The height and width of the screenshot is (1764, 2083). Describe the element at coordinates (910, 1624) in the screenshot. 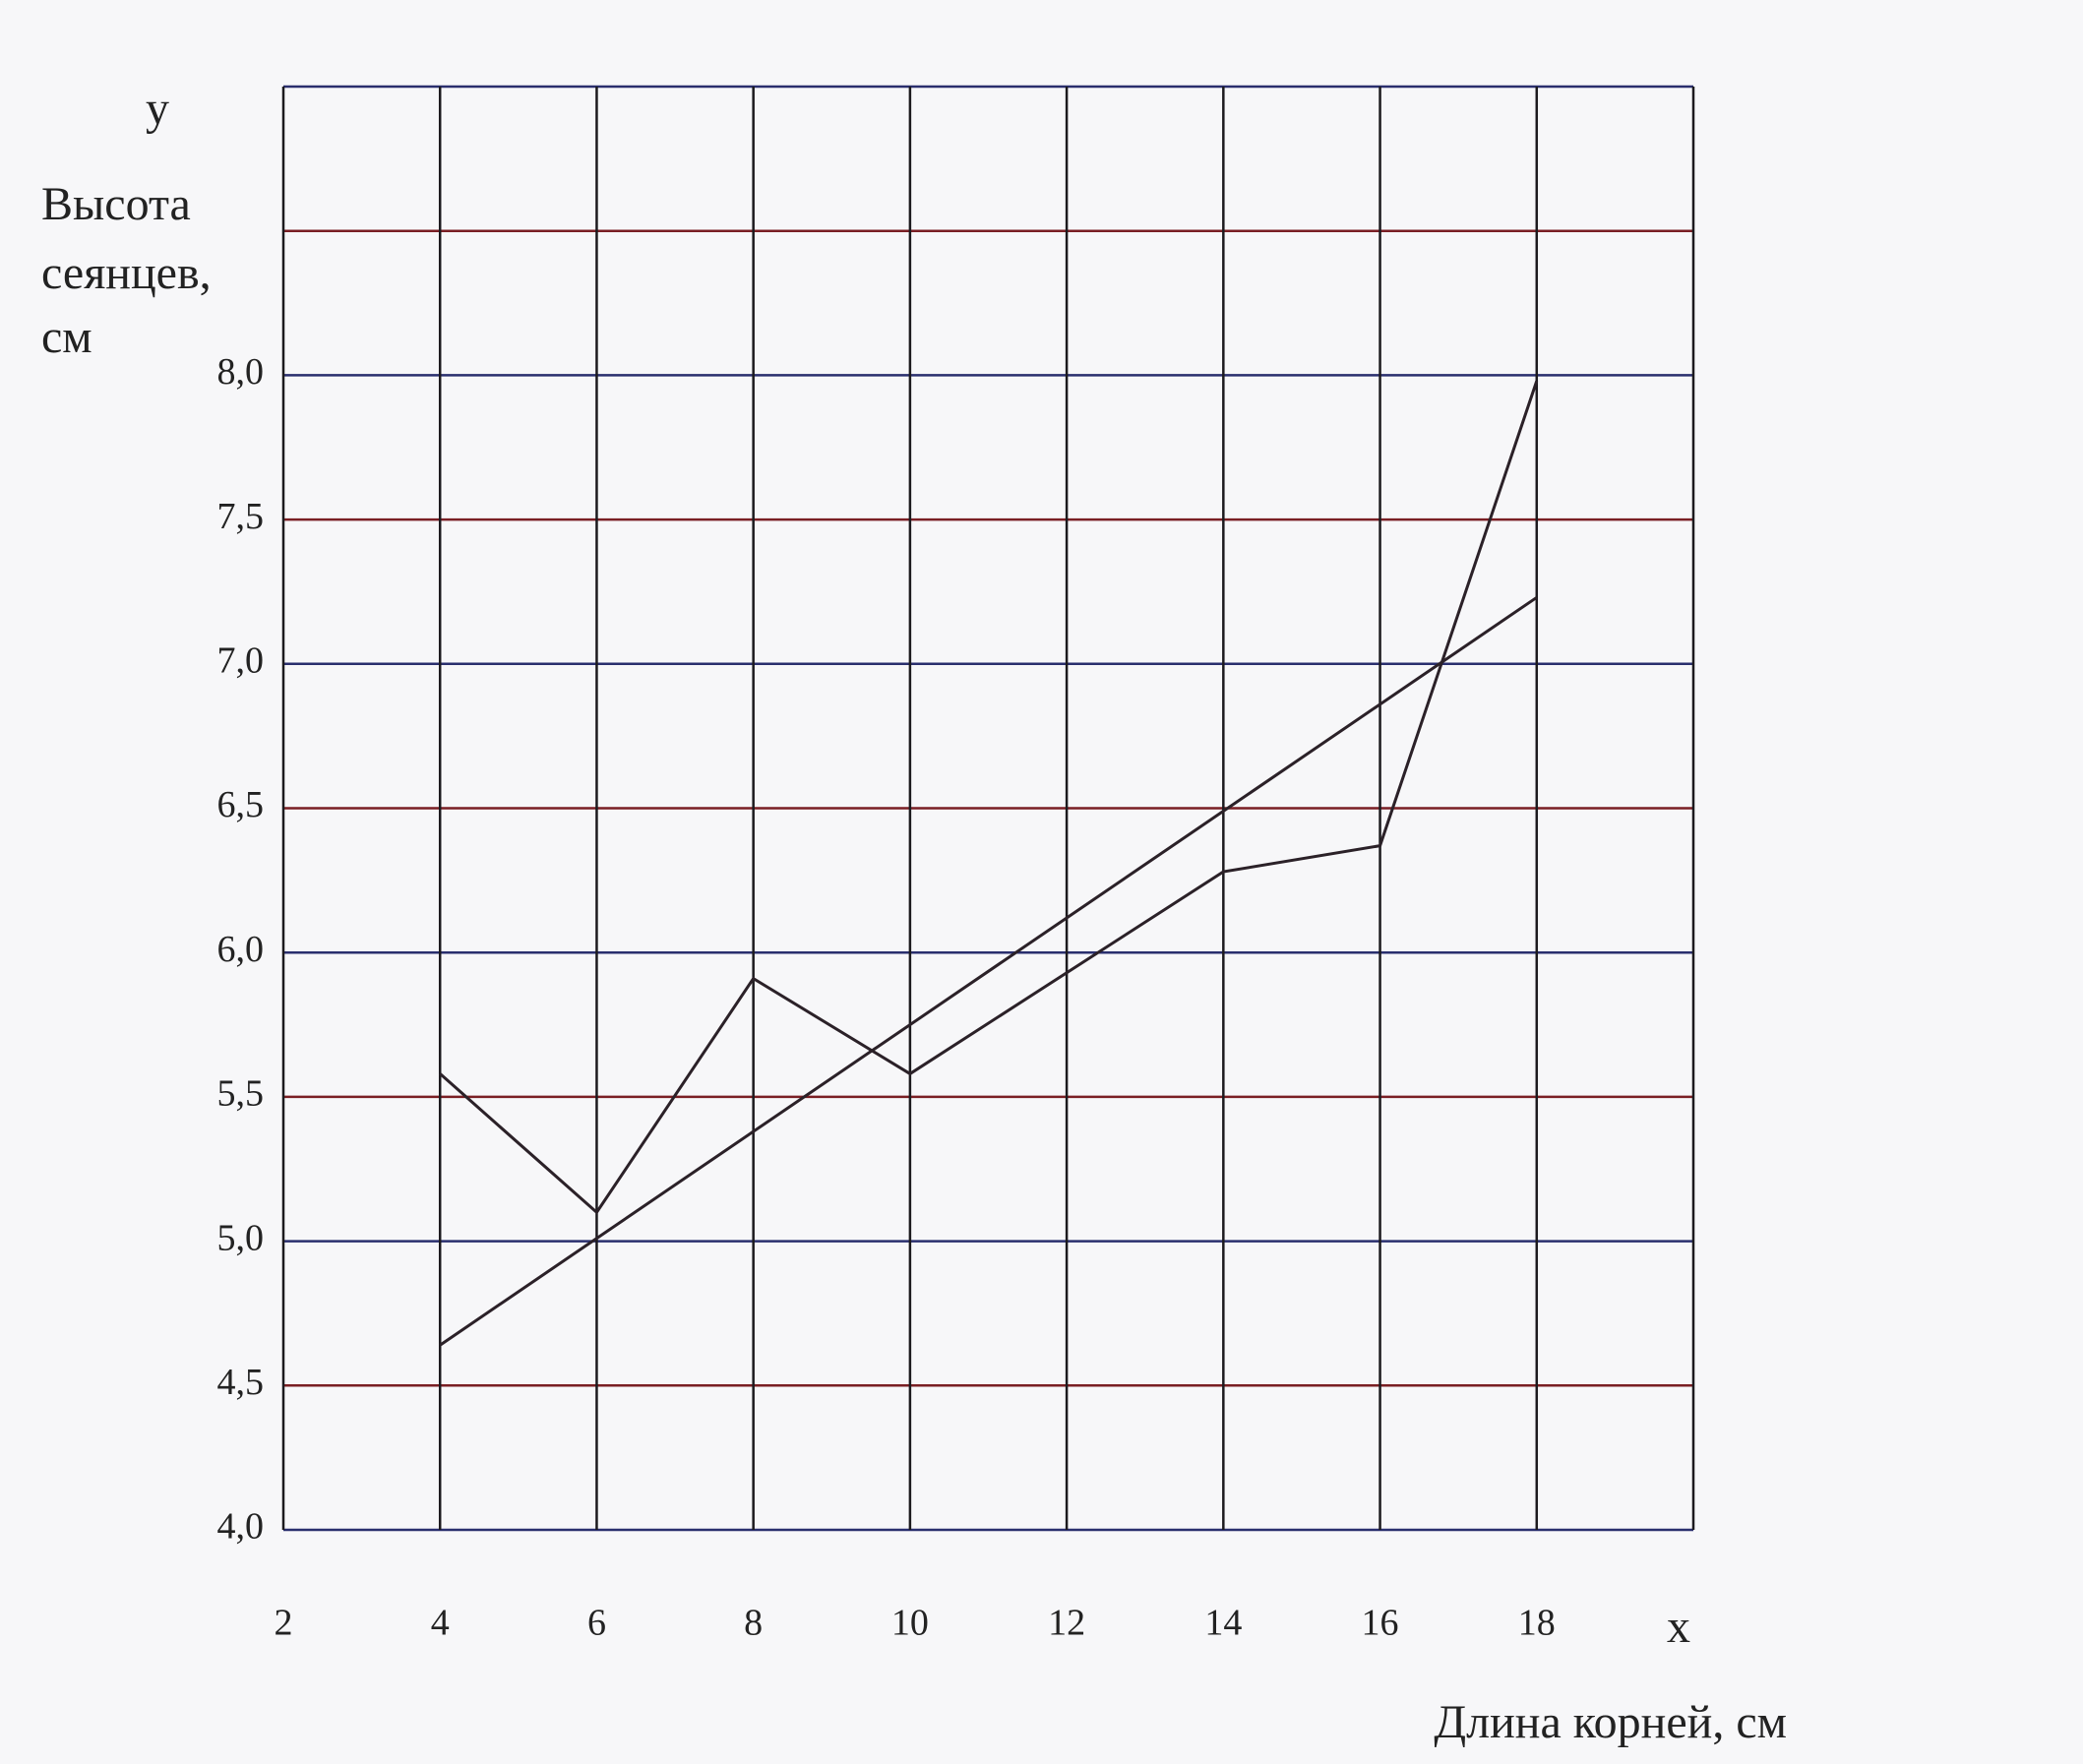

I see `x-tick-label: 10` at that location.